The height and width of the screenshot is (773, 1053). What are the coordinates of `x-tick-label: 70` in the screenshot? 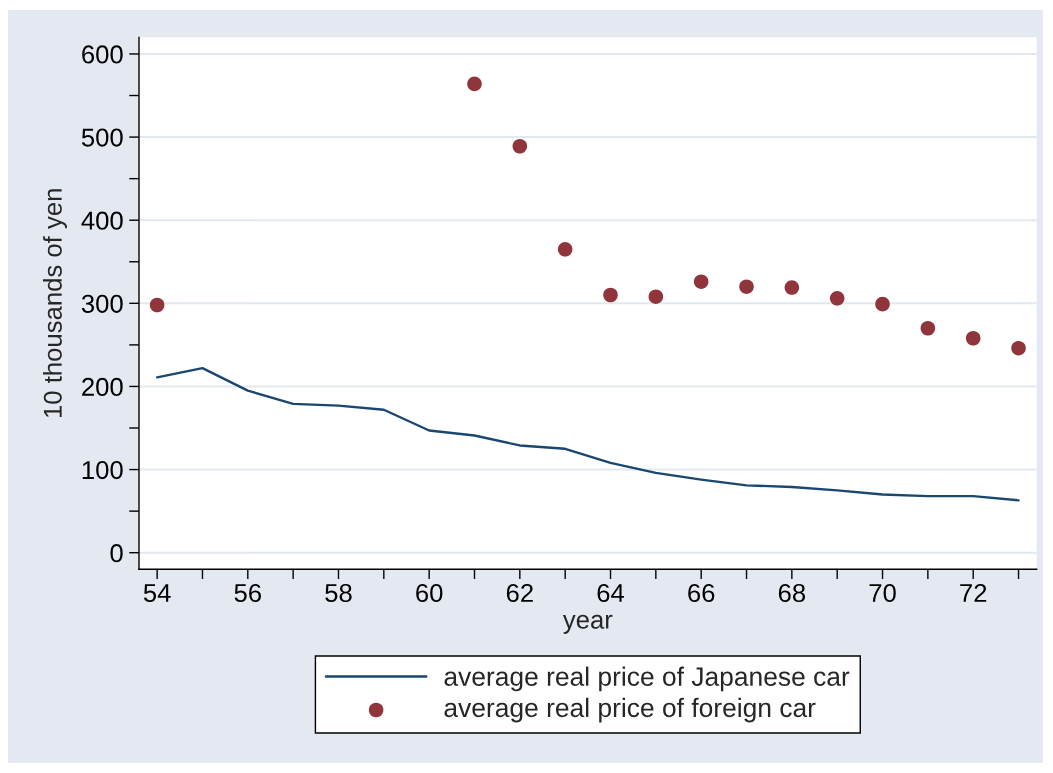 It's located at (882, 593).